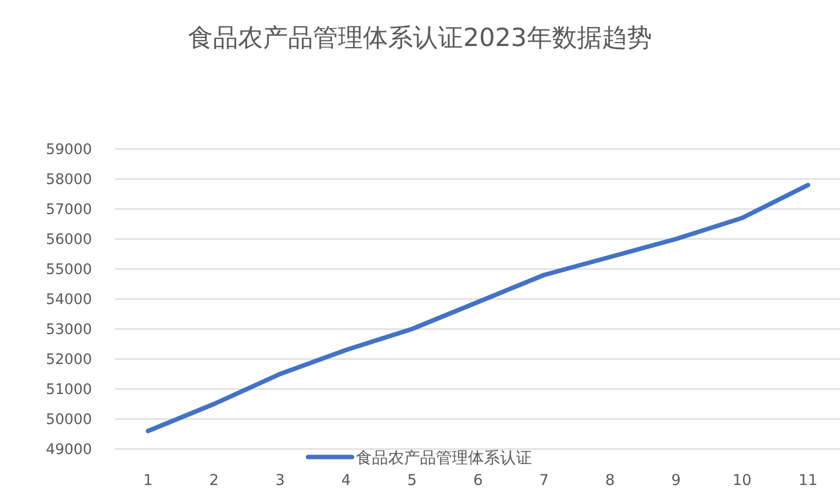 This screenshot has width=840, height=489. What do you see at coordinates (420, 37) in the screenshot?
I see `chart-title: 食品农产品管理体系认证2023年数据趋势` at bounding box center [420, 37].